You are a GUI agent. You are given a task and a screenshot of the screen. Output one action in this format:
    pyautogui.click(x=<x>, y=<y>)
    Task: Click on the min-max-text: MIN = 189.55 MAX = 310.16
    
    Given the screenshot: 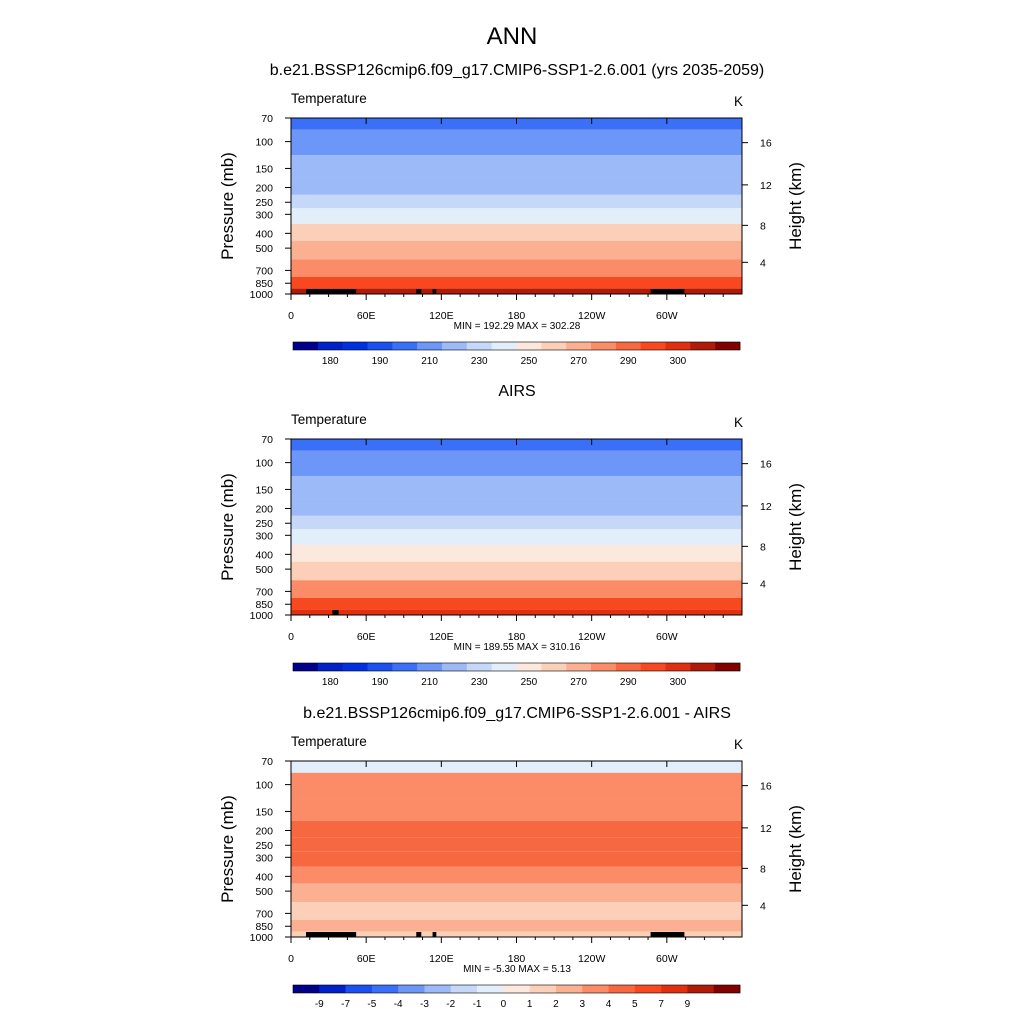 What is the action you would take?
    pyautogui.click(x=517, y=647)
    